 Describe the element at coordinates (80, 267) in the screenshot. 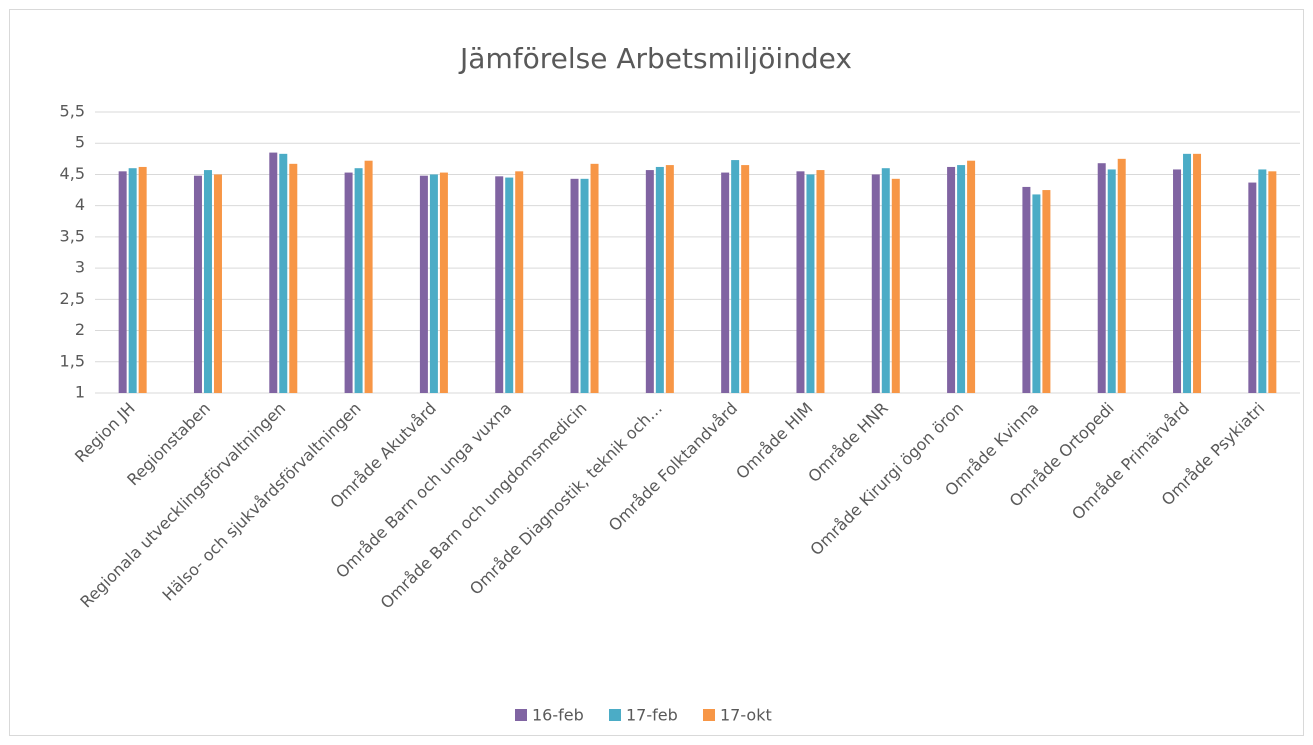

I see `y-tick-label: 3` at that location.